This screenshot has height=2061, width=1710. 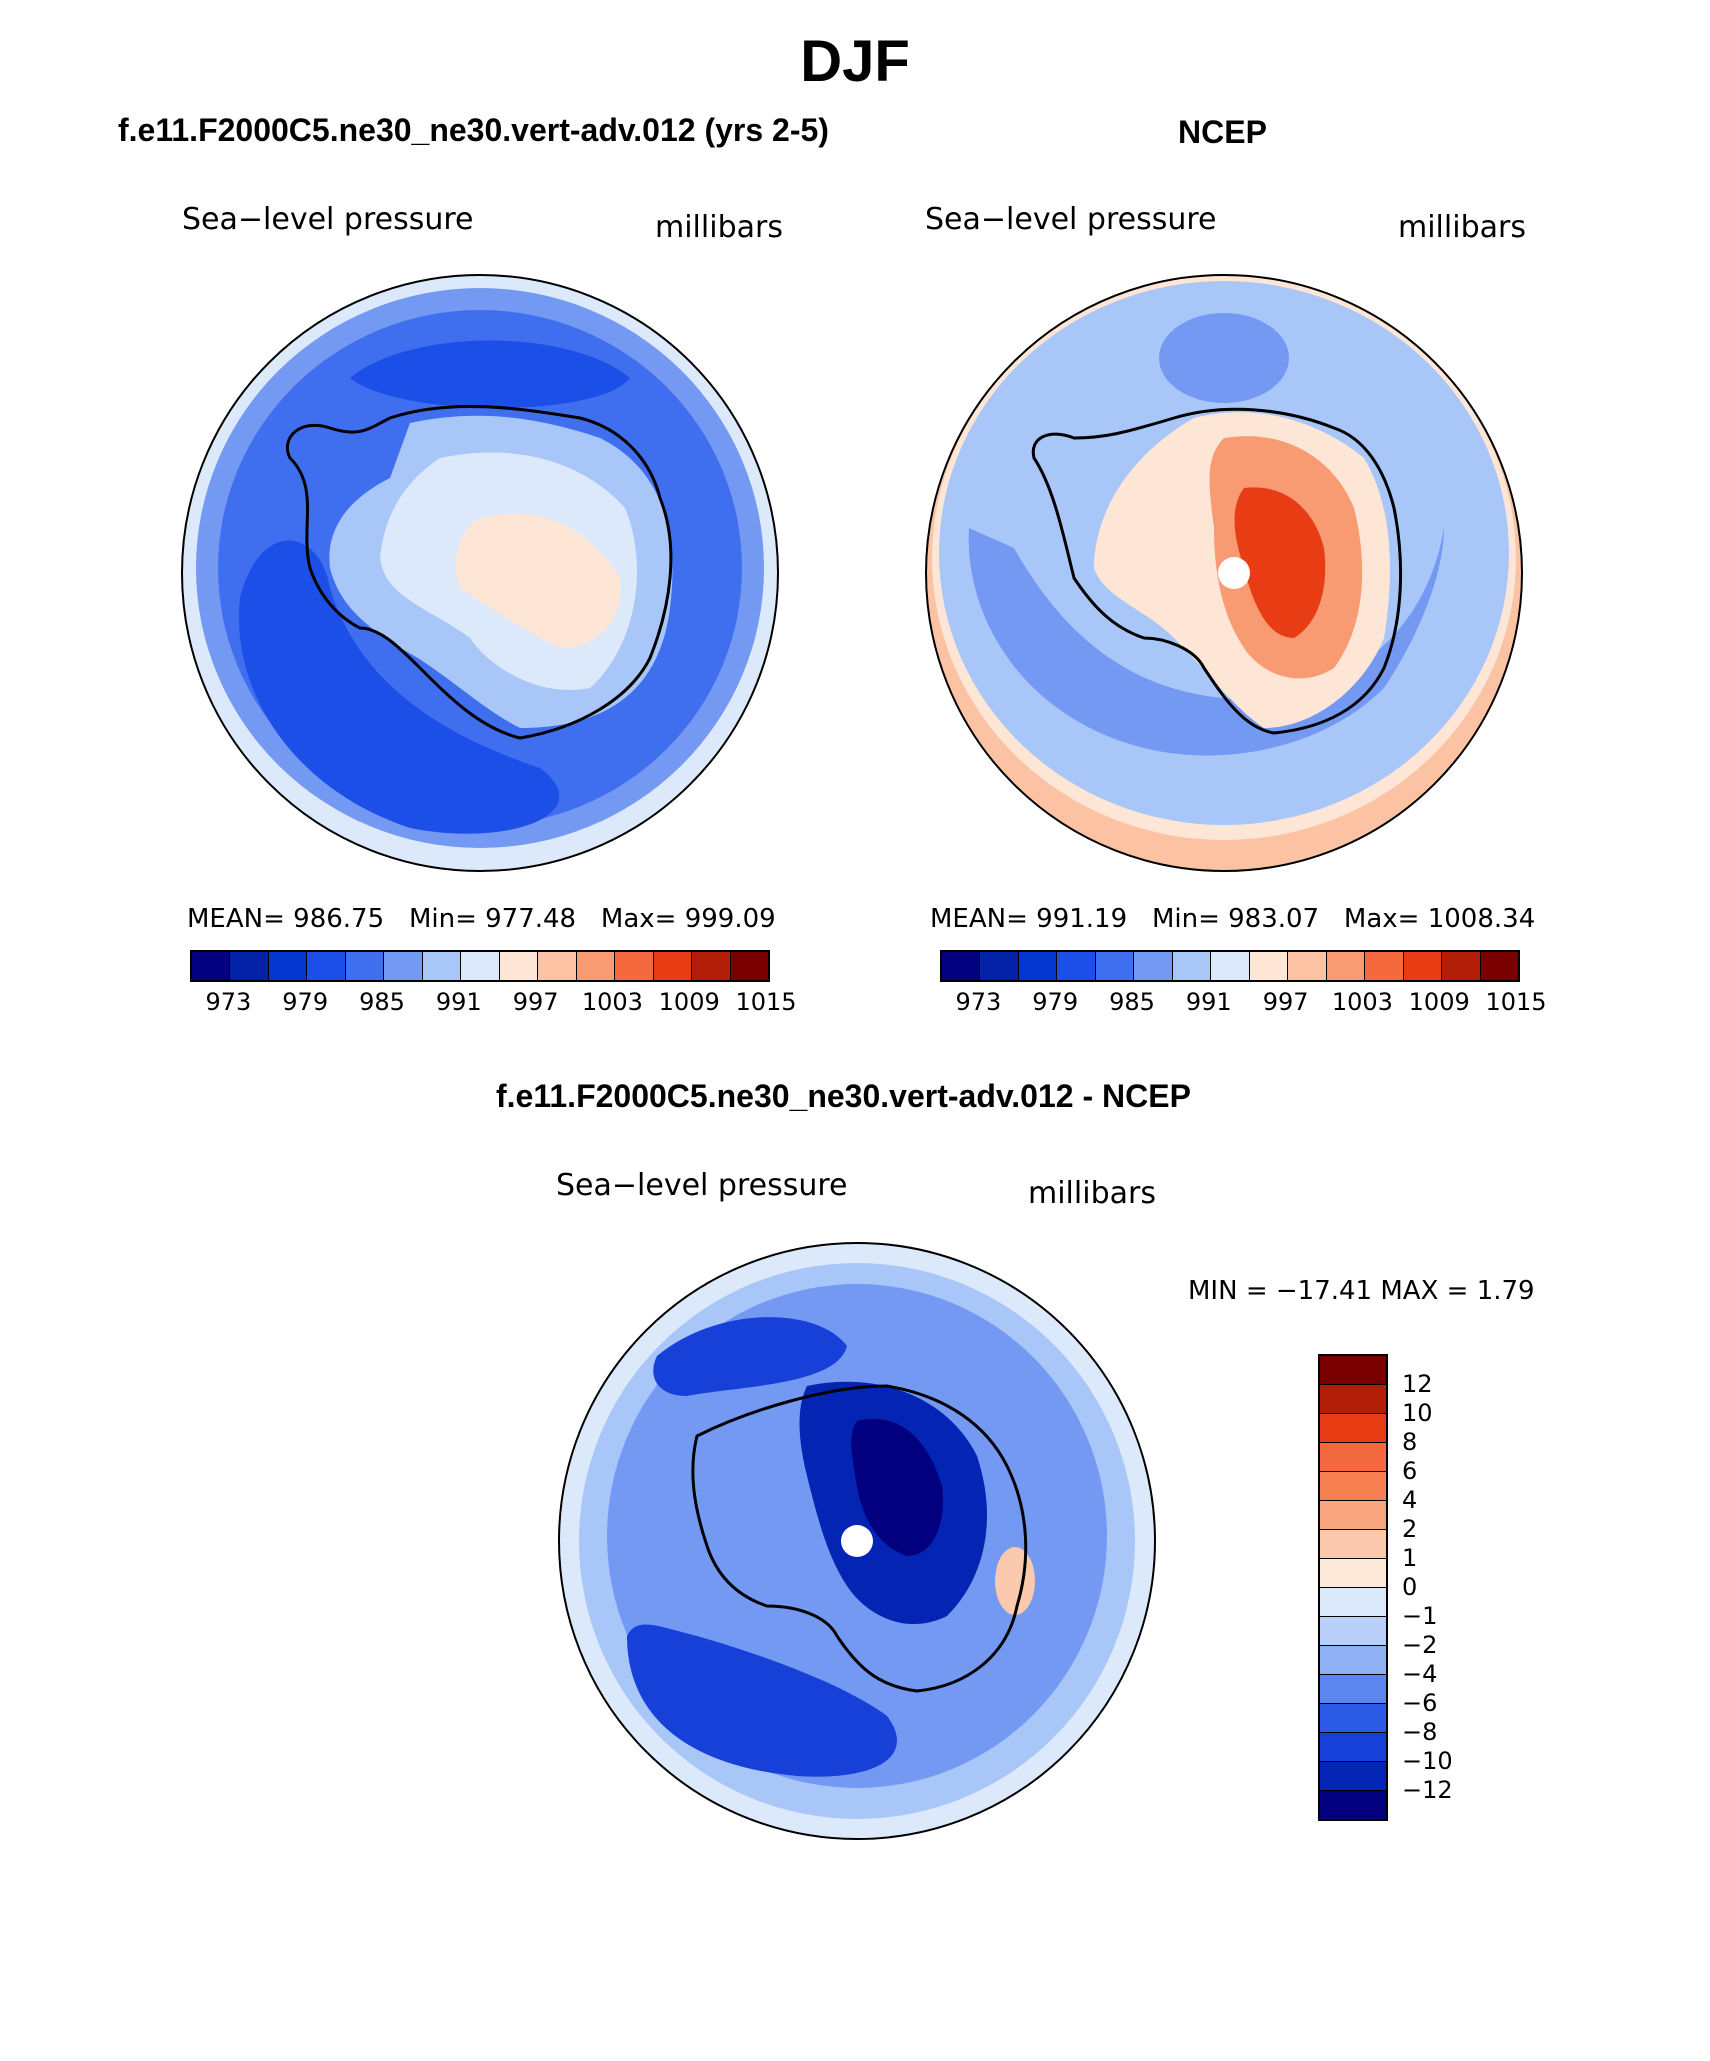 I want to click on obs-coastline, so click(x=1217, y=571).